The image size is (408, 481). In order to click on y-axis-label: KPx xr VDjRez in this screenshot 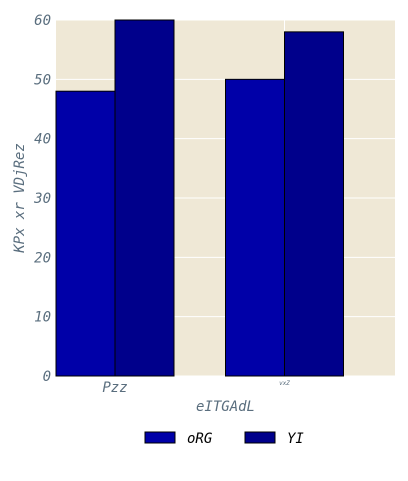, I will do `click(20, 198)`.